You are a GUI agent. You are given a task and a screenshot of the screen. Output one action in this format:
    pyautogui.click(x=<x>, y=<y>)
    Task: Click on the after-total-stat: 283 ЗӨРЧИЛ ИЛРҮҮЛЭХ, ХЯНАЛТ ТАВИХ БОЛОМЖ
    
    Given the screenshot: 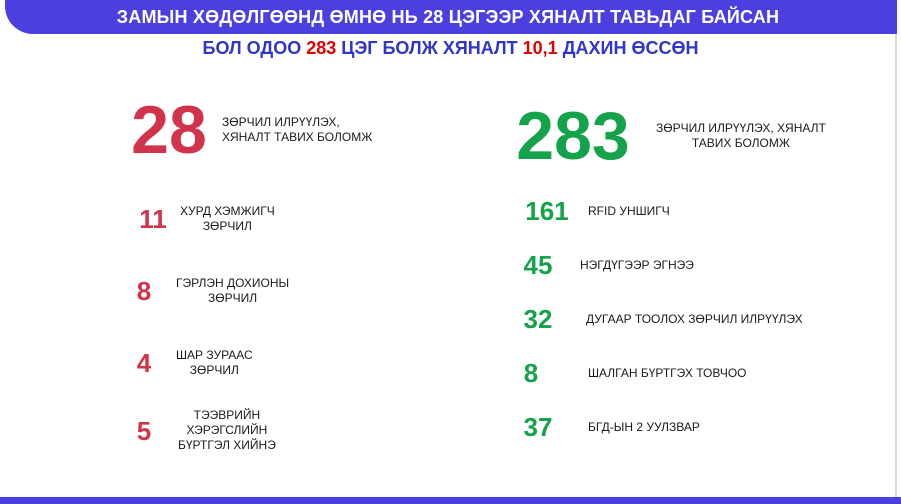 What is the action you would take?
    pyautogui.click(x=667, y=136)
    